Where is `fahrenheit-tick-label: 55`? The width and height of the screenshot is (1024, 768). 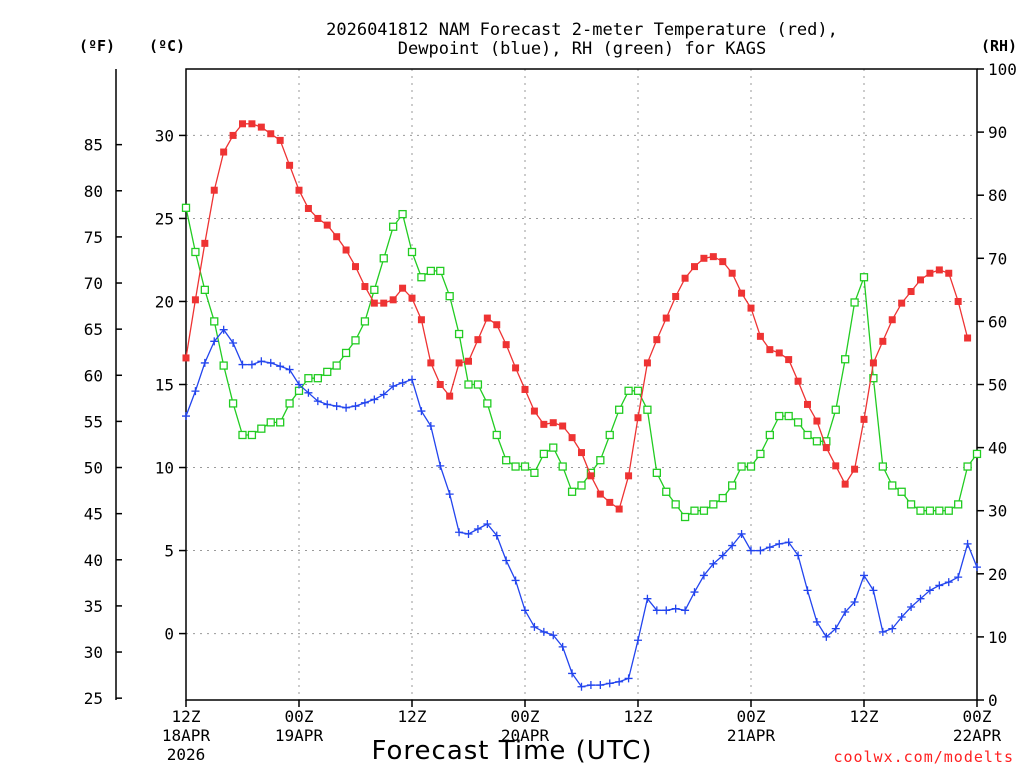
fahrenheit-tick-label: 55 is located at coordinates (93, 421).